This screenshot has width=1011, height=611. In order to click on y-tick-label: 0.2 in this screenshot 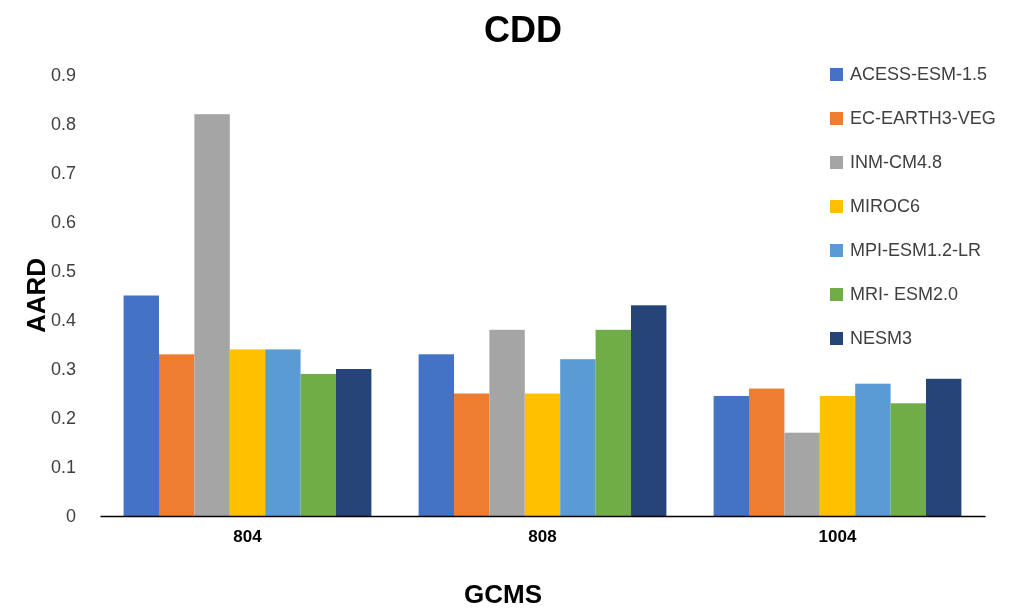, I will do `click(63, 418)`.